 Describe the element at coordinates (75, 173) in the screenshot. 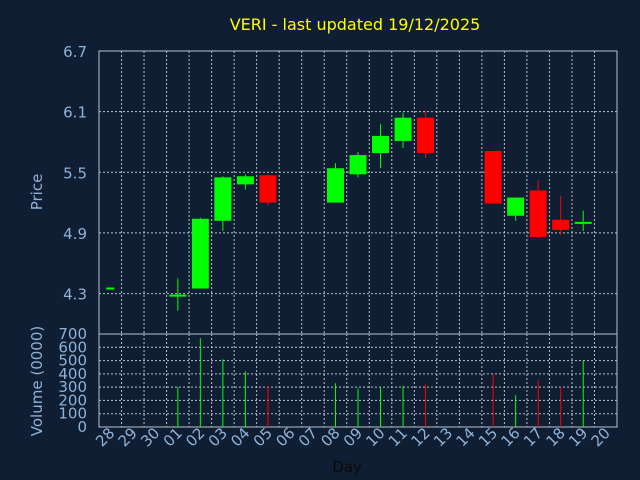

I see `price-tick-label: 5.5` at that location.